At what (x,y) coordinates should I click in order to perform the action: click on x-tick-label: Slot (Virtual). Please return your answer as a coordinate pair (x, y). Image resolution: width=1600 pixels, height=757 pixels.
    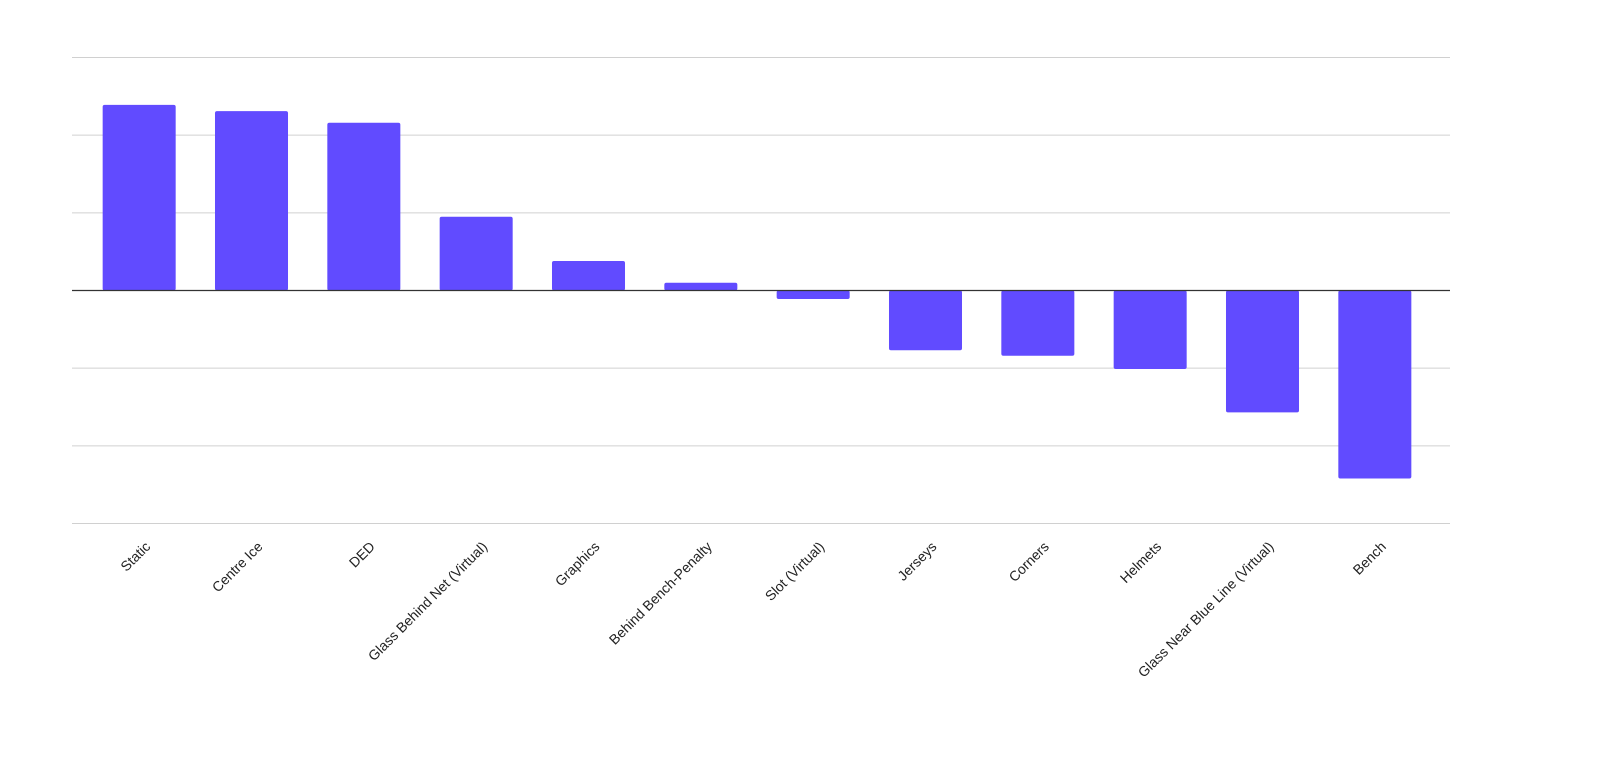
    Looking at the image, I should click on (795, 571).